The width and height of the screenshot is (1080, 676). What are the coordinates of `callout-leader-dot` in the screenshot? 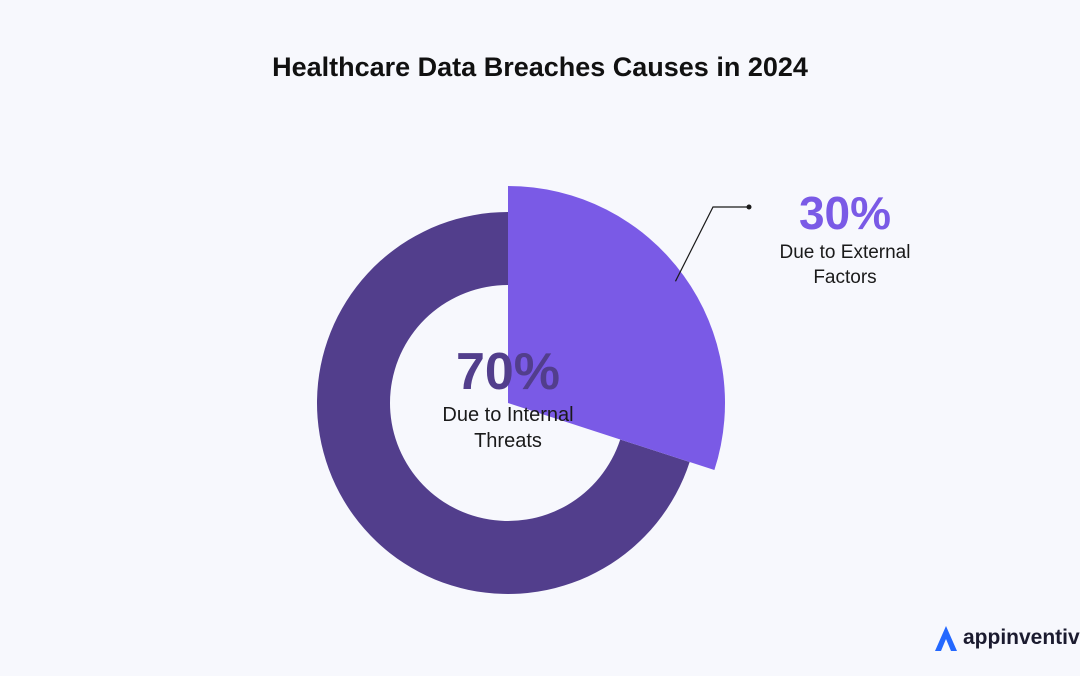 It's located at (749, 207).